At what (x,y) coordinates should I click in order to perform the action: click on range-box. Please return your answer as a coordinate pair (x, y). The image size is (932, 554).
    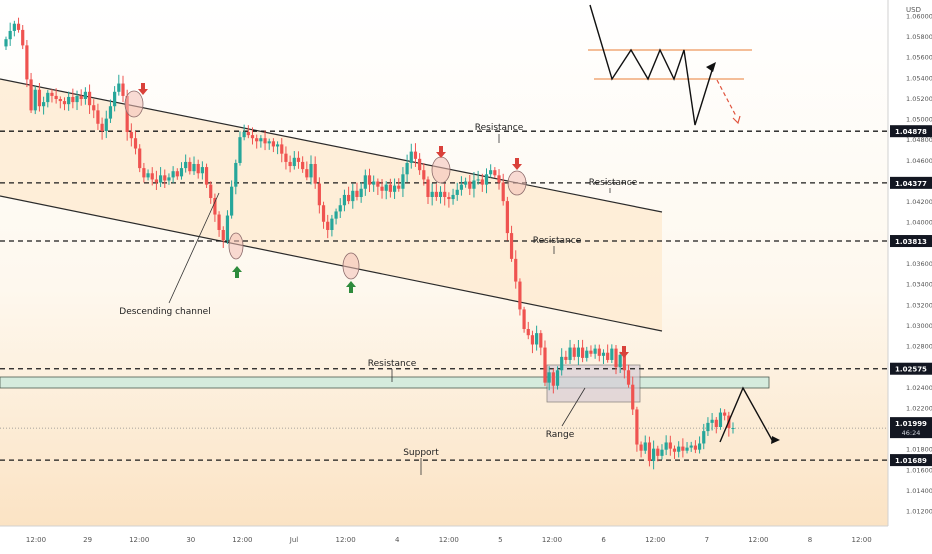
    Looking at the image, I should click on (593, 383).